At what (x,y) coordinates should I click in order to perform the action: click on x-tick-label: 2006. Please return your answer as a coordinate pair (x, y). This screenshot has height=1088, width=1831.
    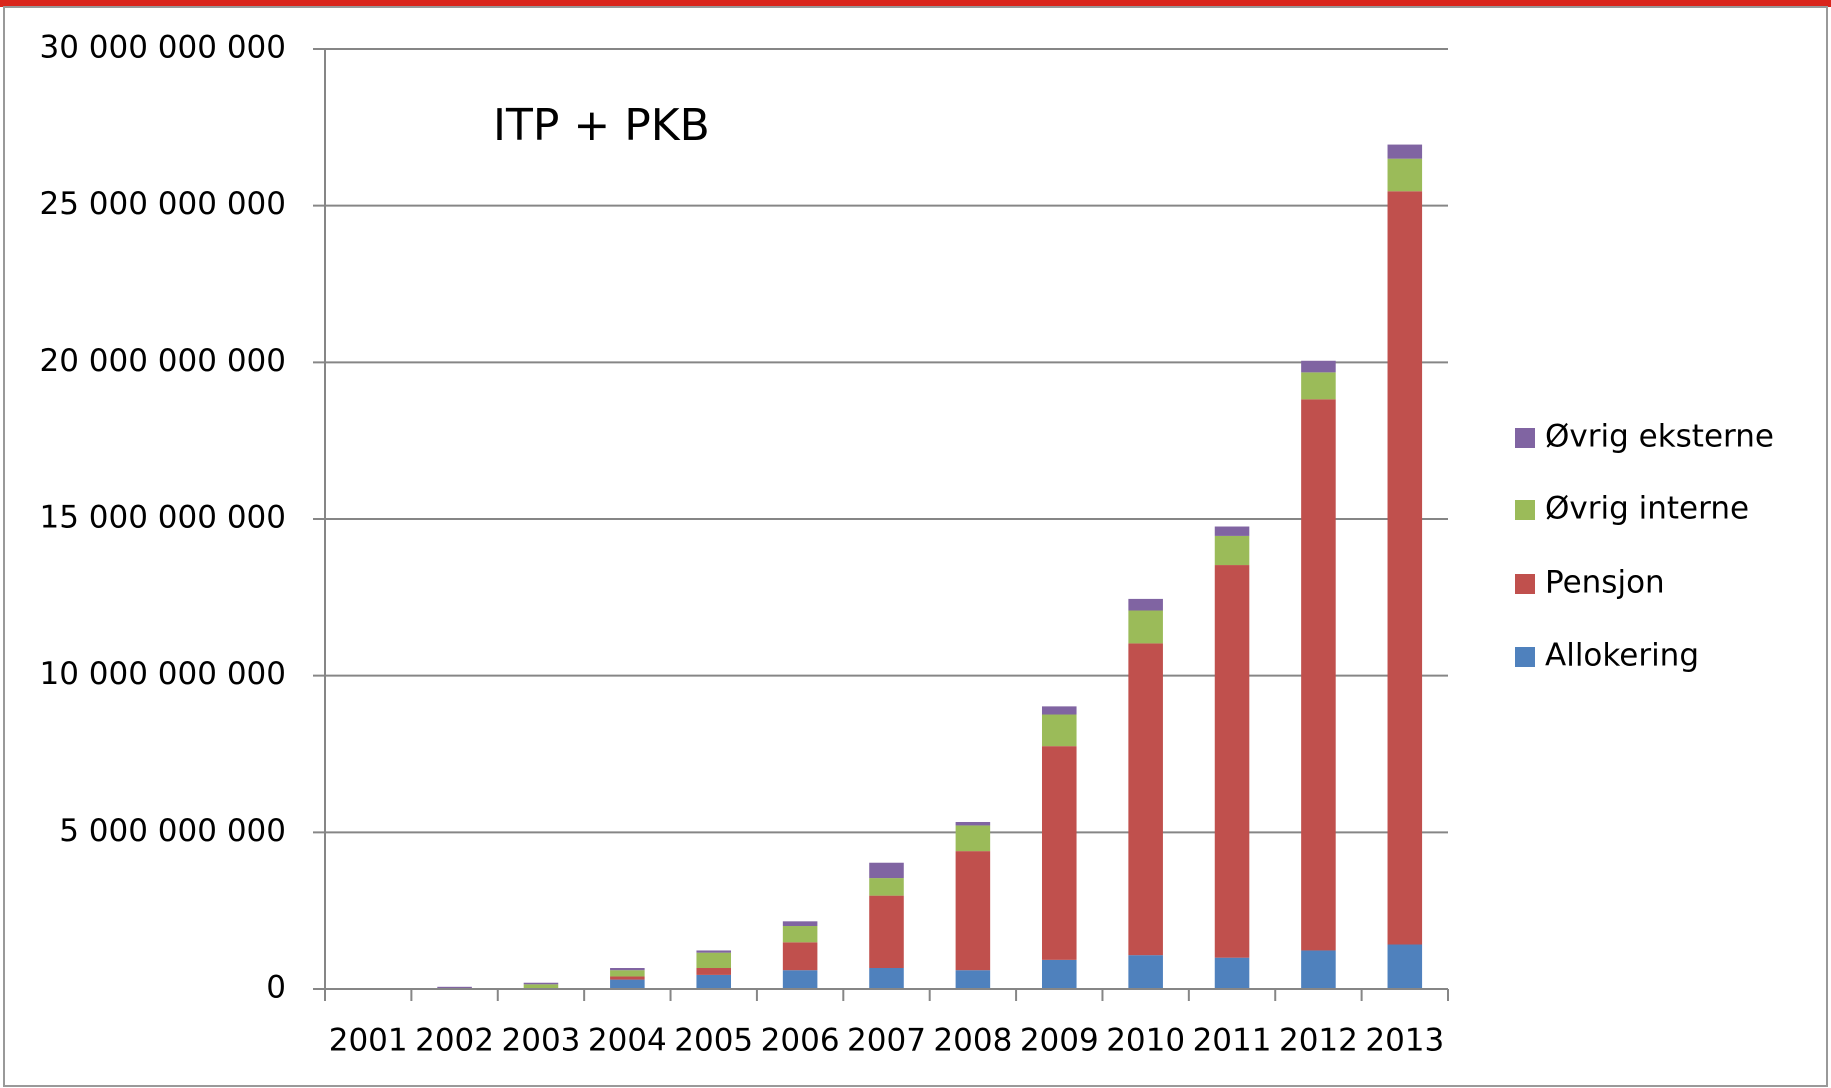
    Looking at the image, I should click on (800, 1041).